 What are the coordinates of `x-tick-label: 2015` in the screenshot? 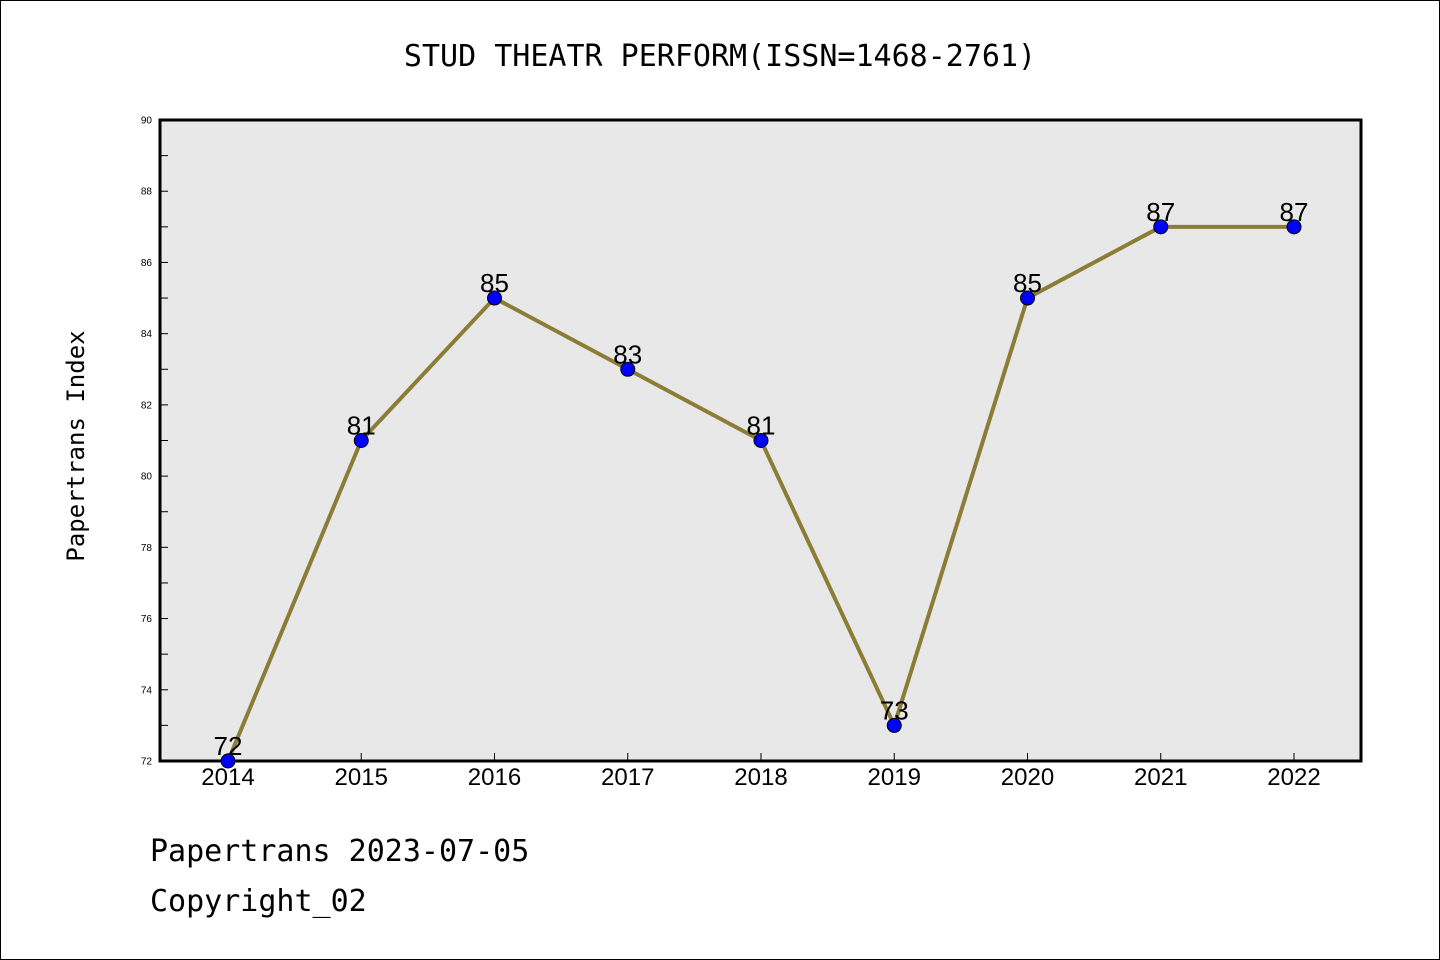 It's located at (361, 777).